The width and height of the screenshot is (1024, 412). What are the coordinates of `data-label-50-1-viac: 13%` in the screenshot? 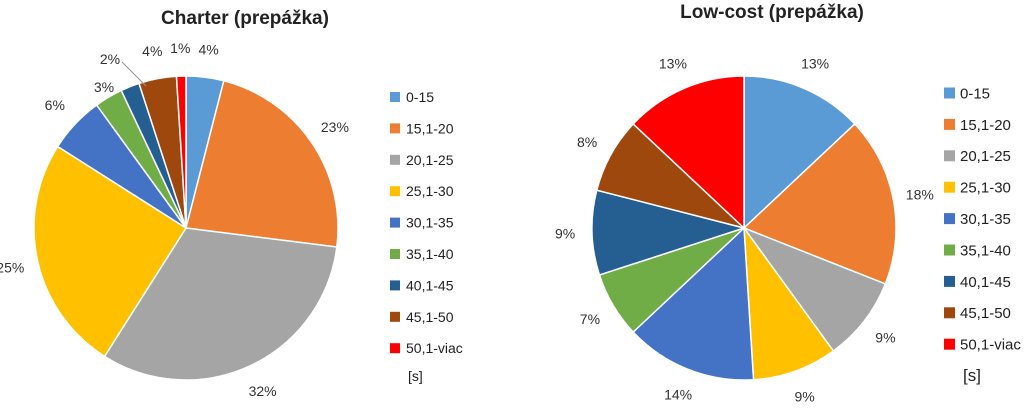 It's located at (673, 64).